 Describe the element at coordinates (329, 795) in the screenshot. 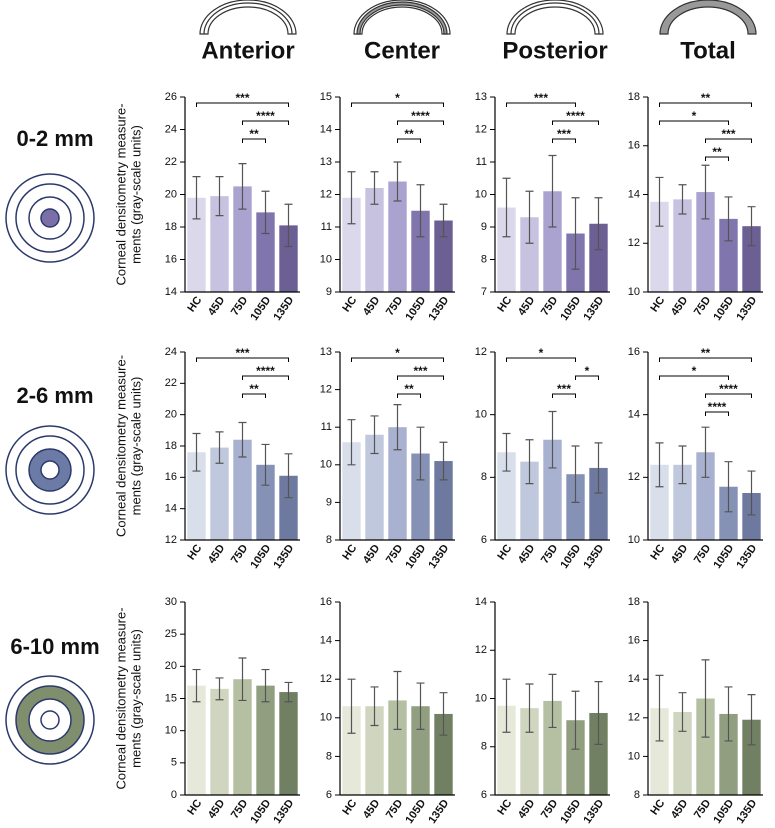

I see `y-tick-label: 6` at that location.